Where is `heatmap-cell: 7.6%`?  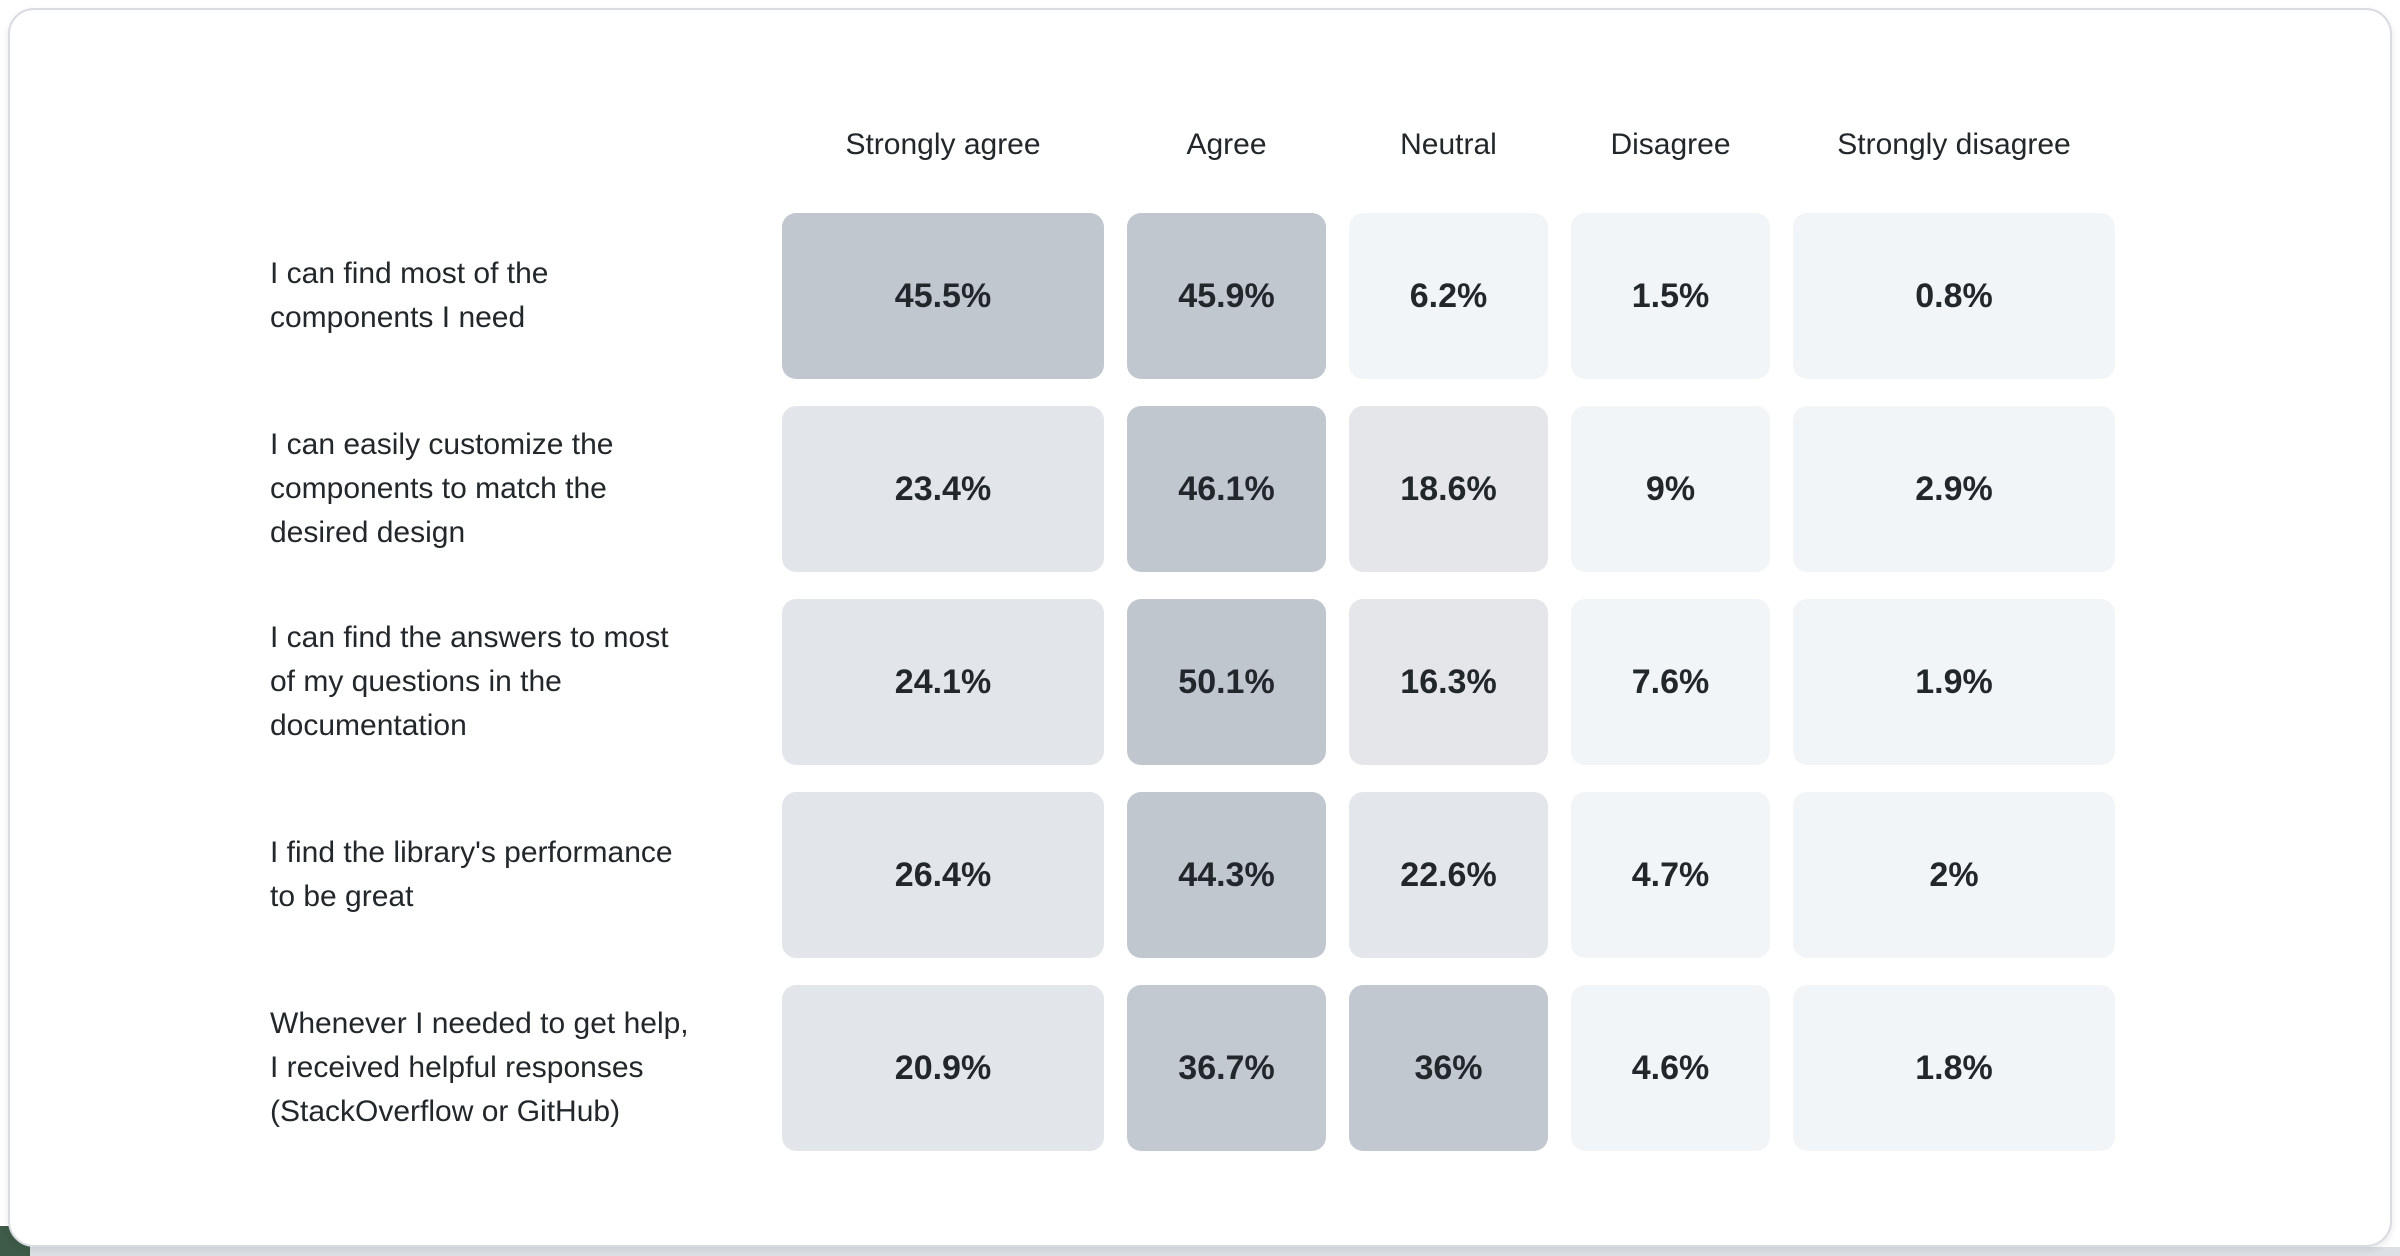
heatmap-cell: 7.6% is located at coordinates (1670, 682).